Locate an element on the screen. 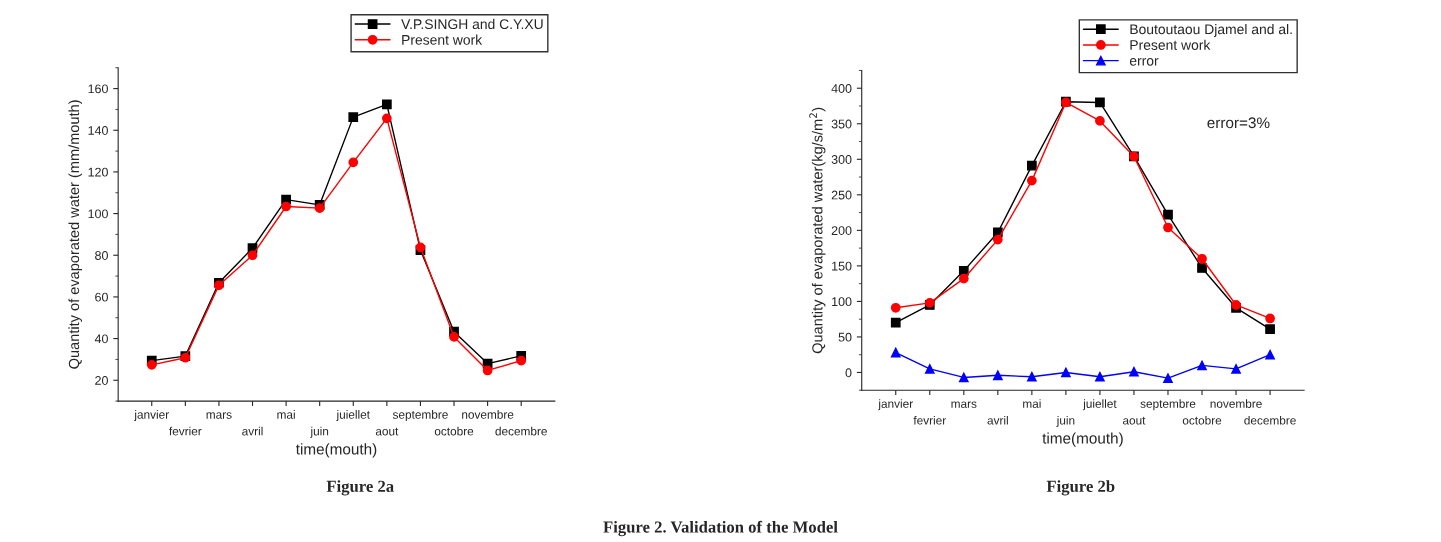 This screenshot has height=542, width=1441. y-tick-label: 300 is located at coordinates (841, 159).